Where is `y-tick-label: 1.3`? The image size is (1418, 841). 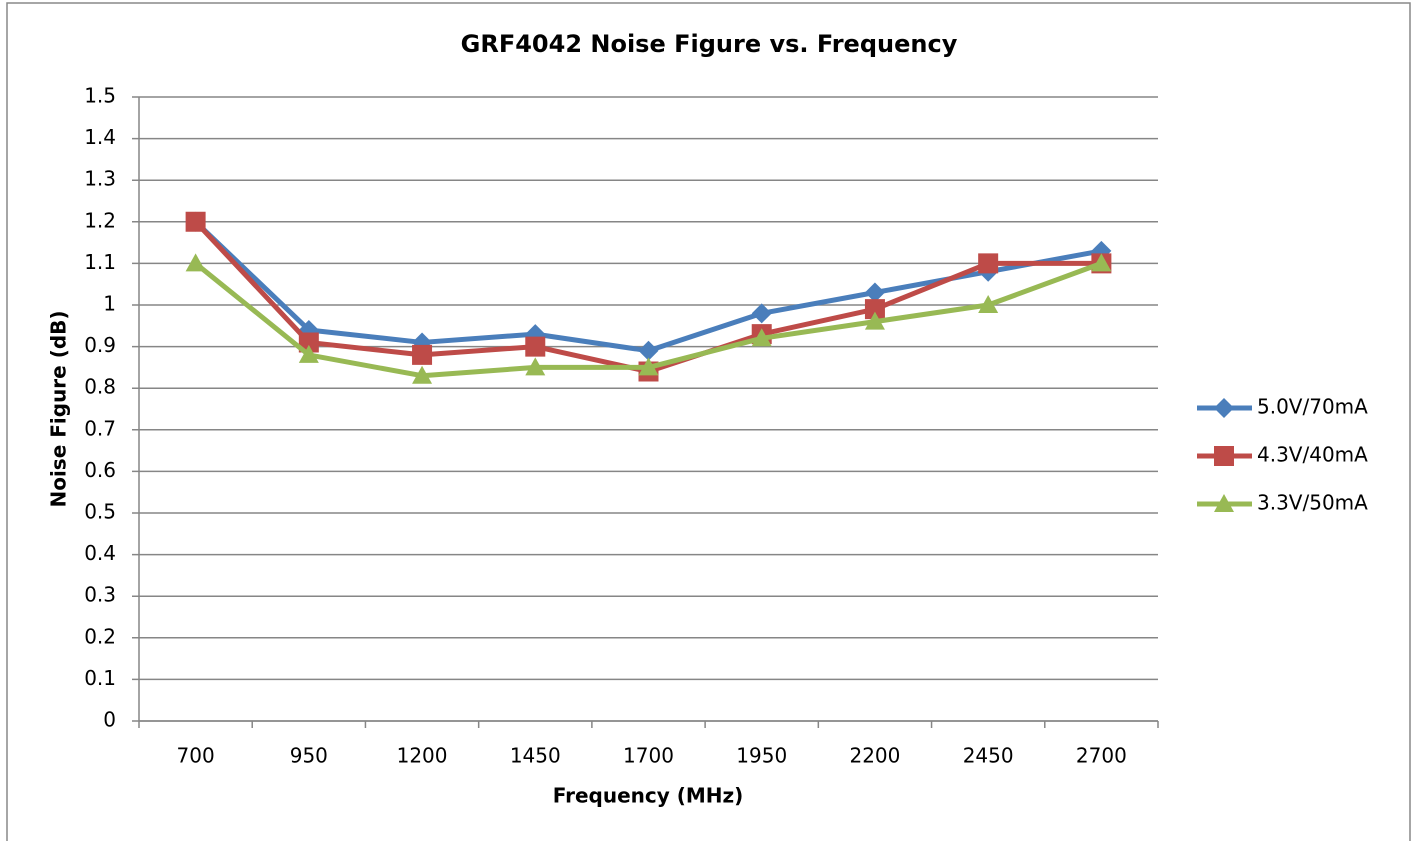
y-tick-label: 1.3 is located at coordinates (100, 179).